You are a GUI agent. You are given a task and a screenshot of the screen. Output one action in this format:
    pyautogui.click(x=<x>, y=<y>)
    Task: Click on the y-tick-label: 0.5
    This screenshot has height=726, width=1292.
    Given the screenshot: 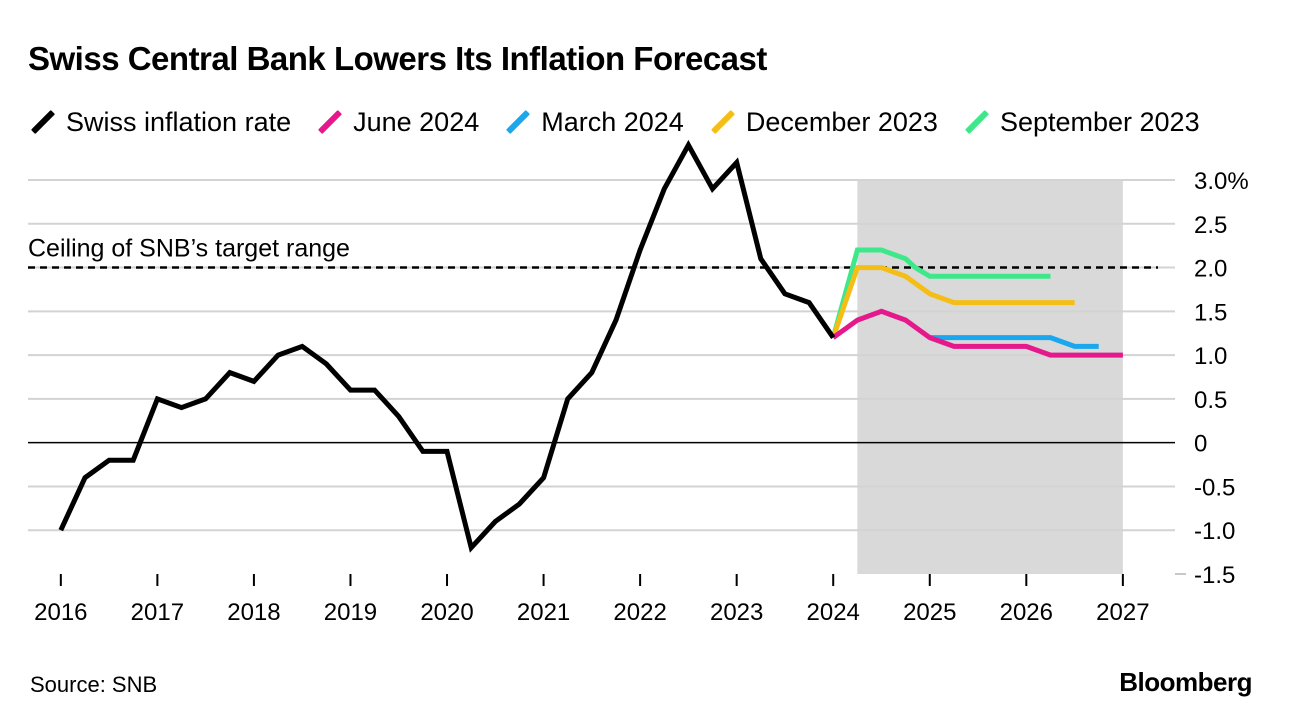 What is the action you would take?
    pyautogui.click(x=1210, y=400)
    